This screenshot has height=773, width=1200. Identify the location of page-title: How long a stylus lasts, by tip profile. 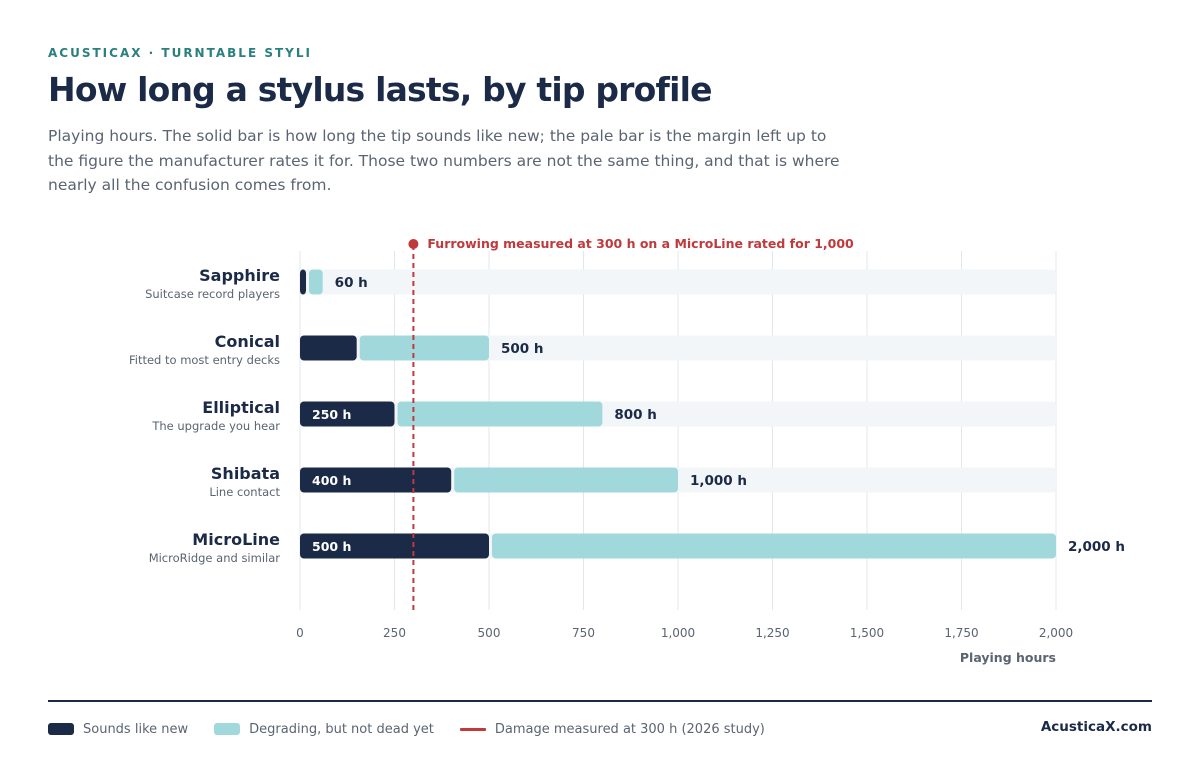
(380, 89).